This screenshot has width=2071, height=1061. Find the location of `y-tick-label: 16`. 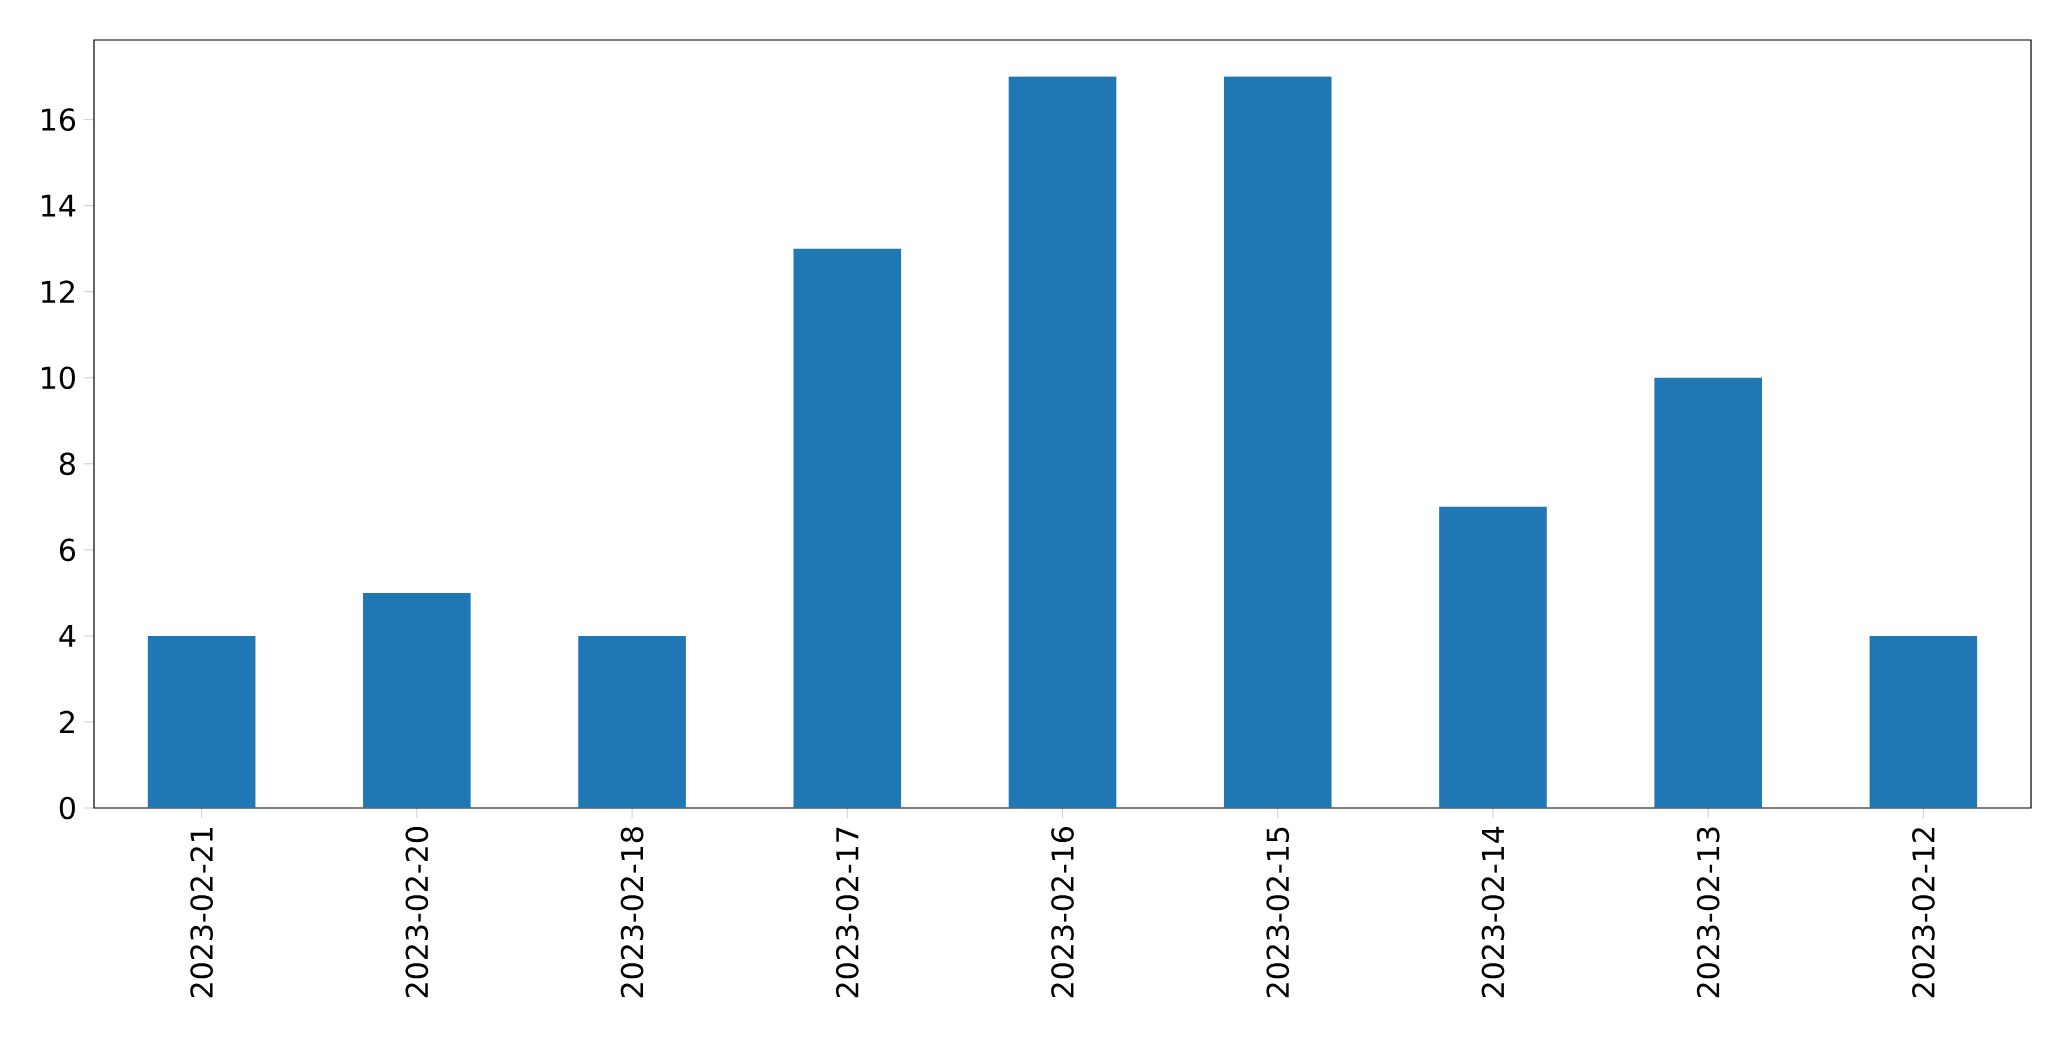

y-tick-label: 16 is located at coordinates (59, 119).